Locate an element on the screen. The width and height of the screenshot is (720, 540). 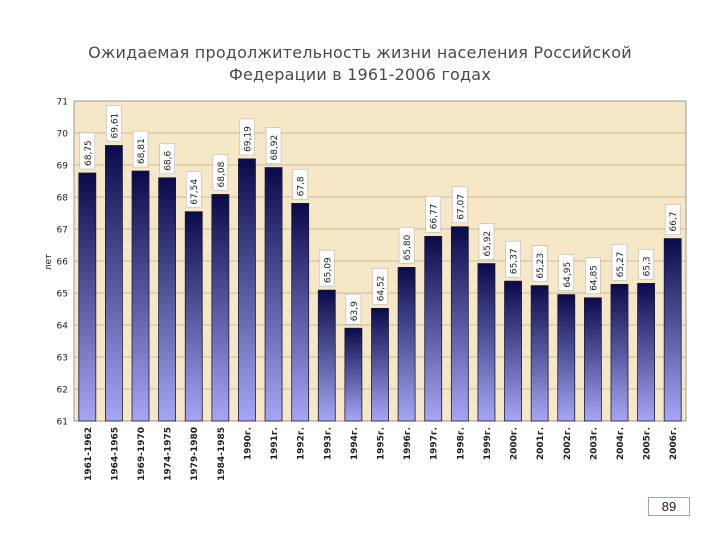
y-tick-label: 67 is located at coordinates (62, 231).